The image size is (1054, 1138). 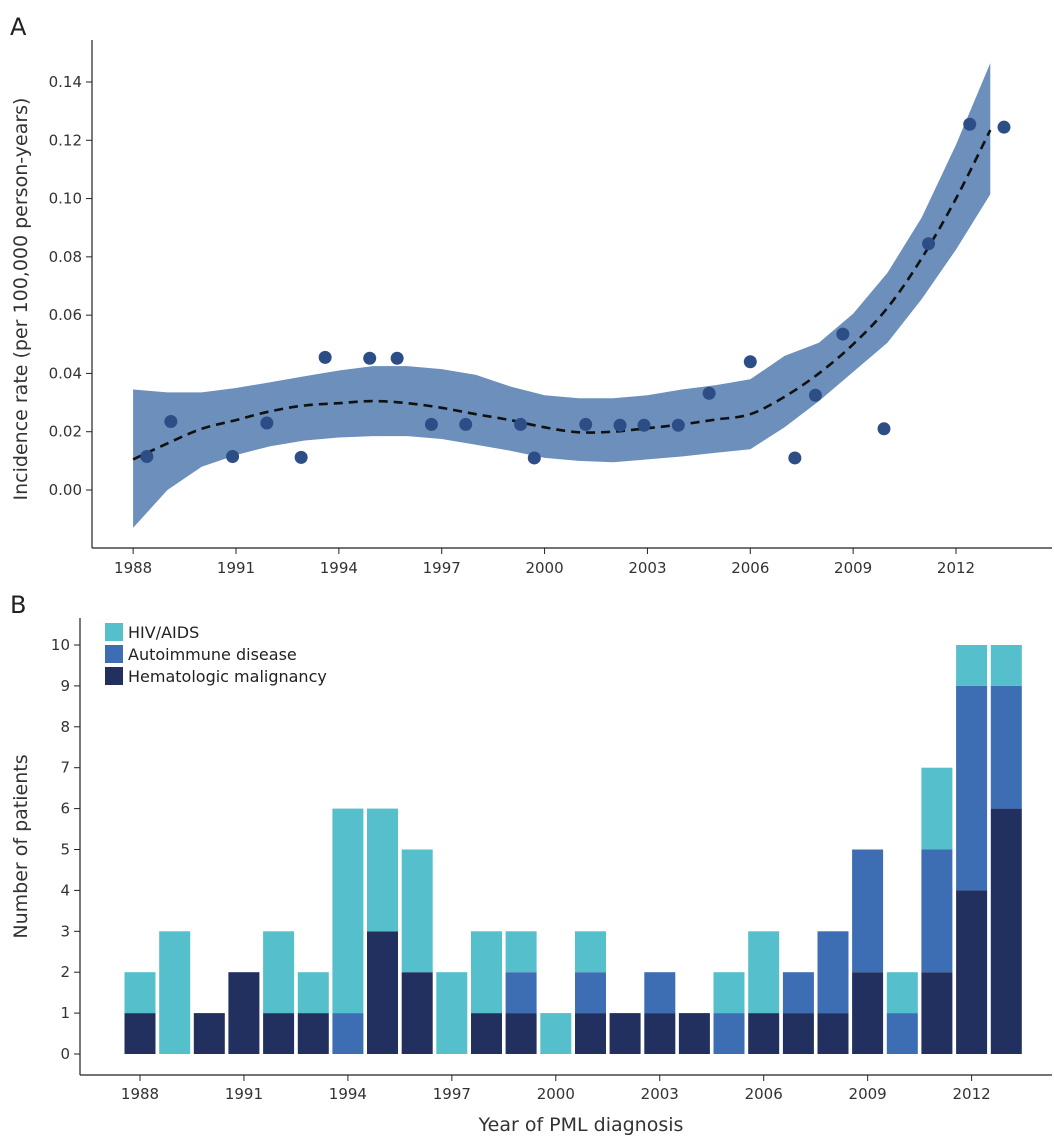 I want to click on y-tick-label: 7, so click(x=65, y=768).